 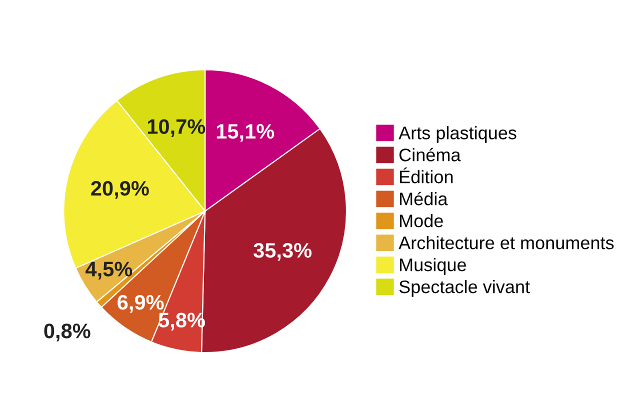 What do you see at coordinates (421, 221) in the screenshot?
I see `legend-label: Mode` at bounding box center [421, 221].